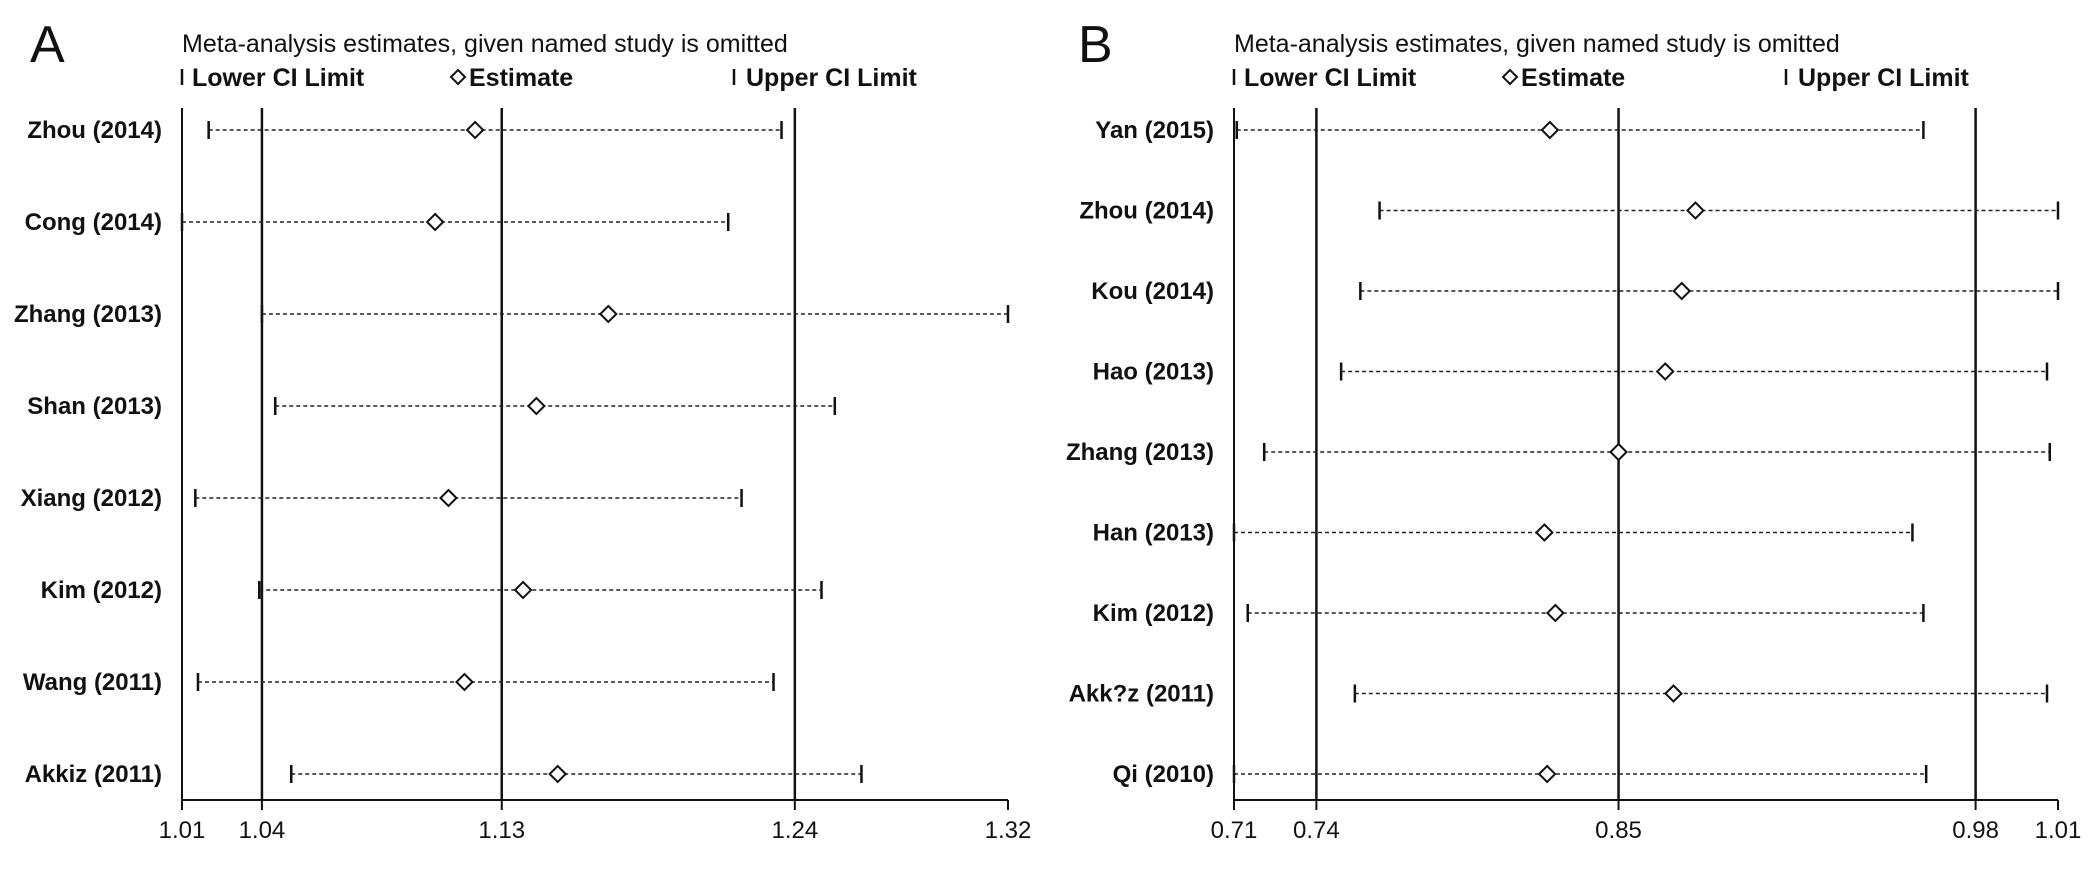  I want to click on panel-b-study-label: Yan (2015), so click(1154, 130).